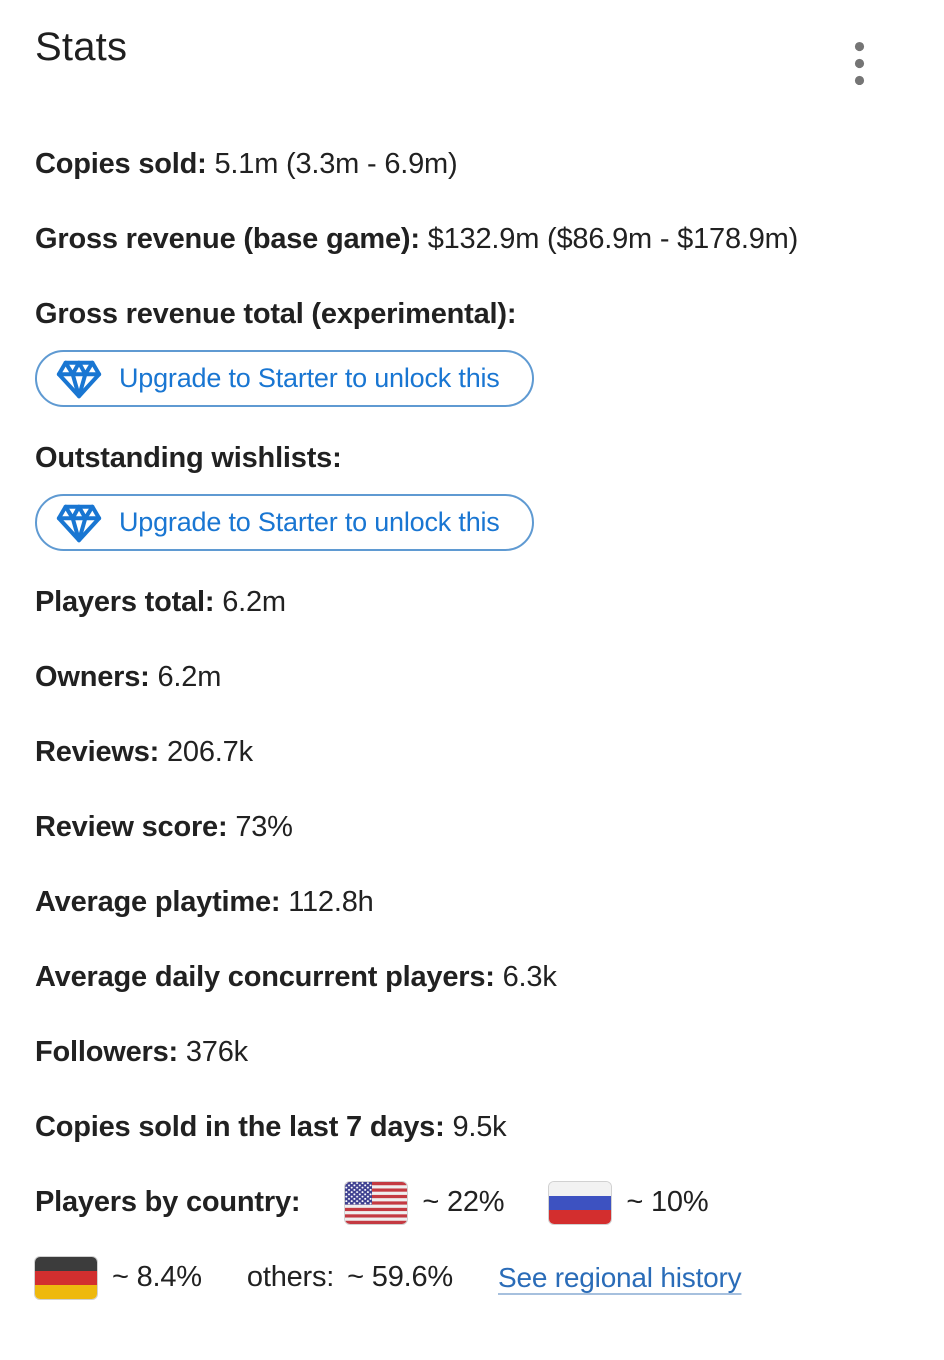 This screenshot has height=1360, width=944. I want to click on stat-locked-row: Outstanding wishlists:, so click(450, 458).